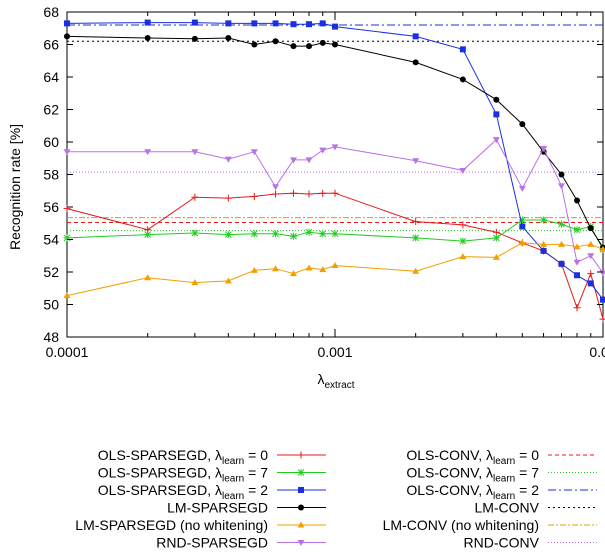 The image size is (605, 553). Describe the element at coordinates (51, 337) in the screenshot. I see `y-tick-label: 48` at that location.